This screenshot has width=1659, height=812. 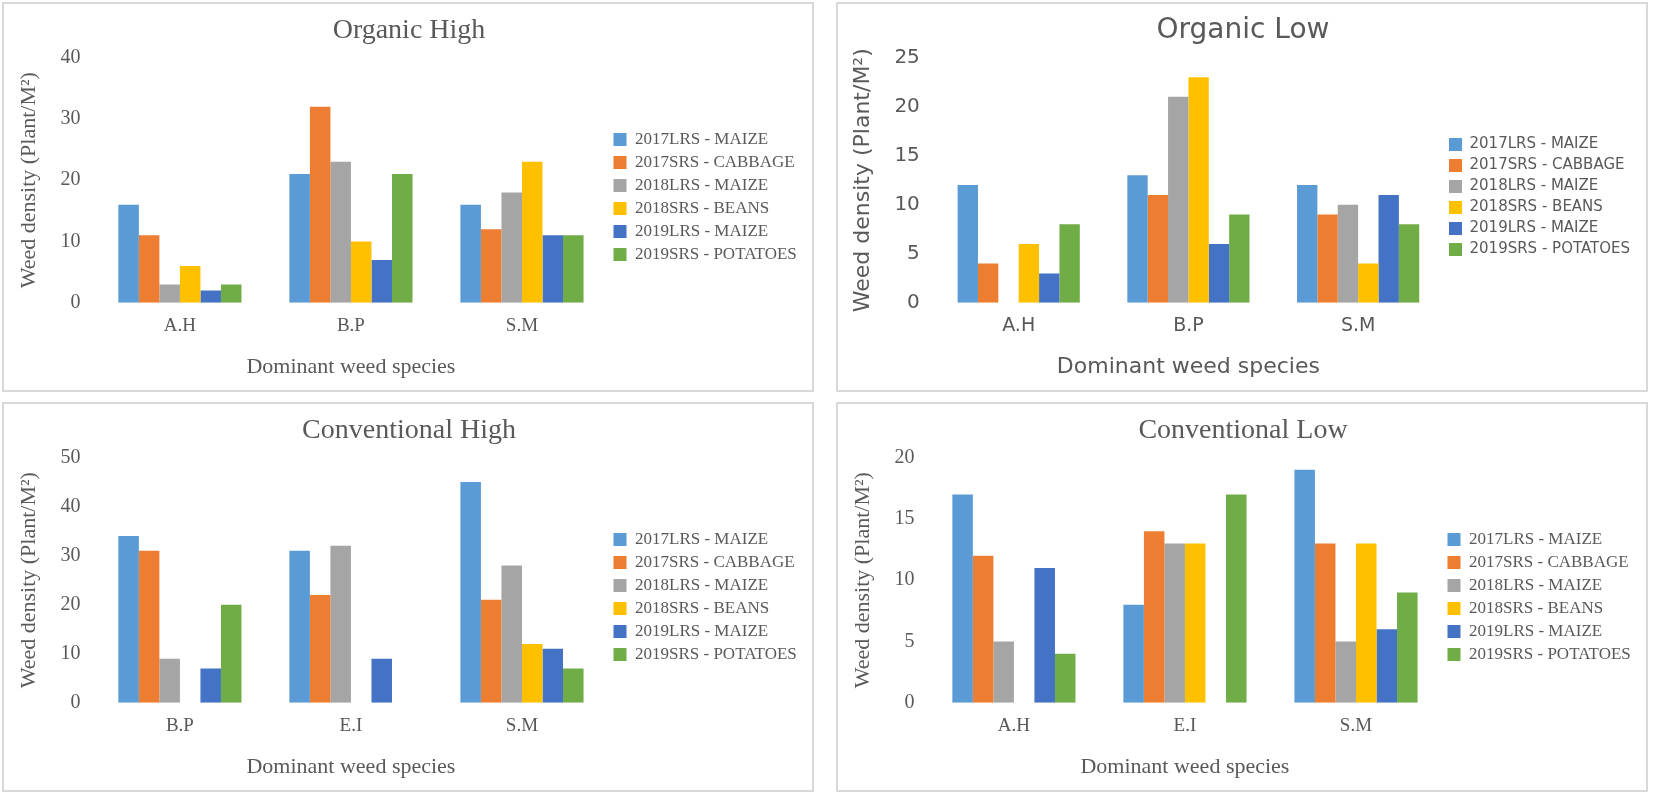 What do you see at coordinates (907, 55) in the screenshot?
I see `y-tick-label: 25` at bounding box center [907, 55].